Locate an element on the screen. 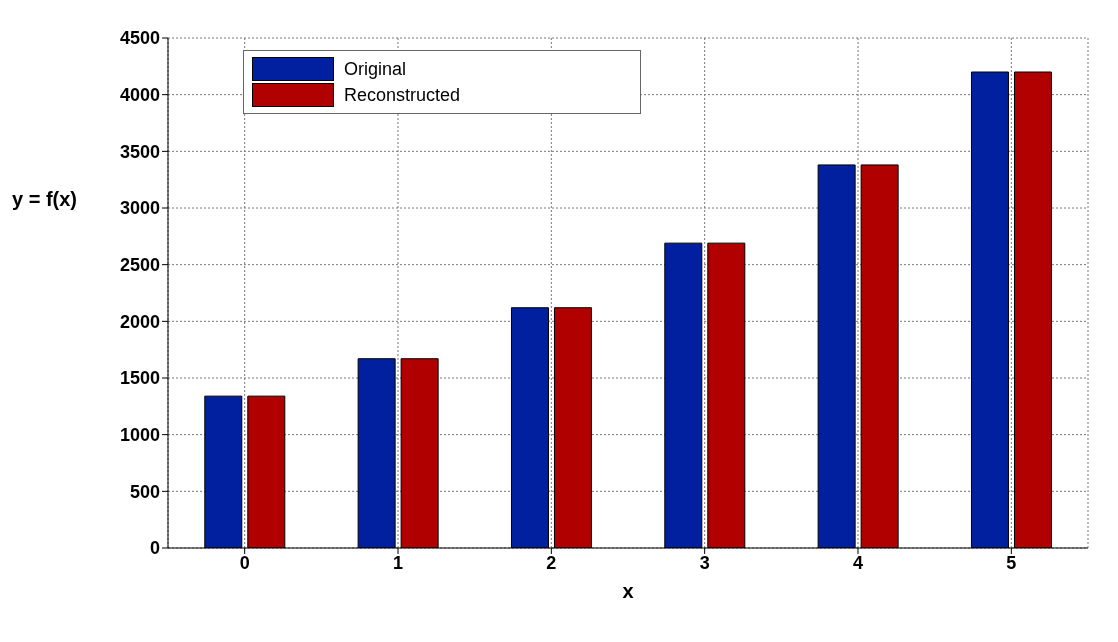 The image size is (1118, 642). legend-label: Reconstructed is located at coordinates (402, 95).